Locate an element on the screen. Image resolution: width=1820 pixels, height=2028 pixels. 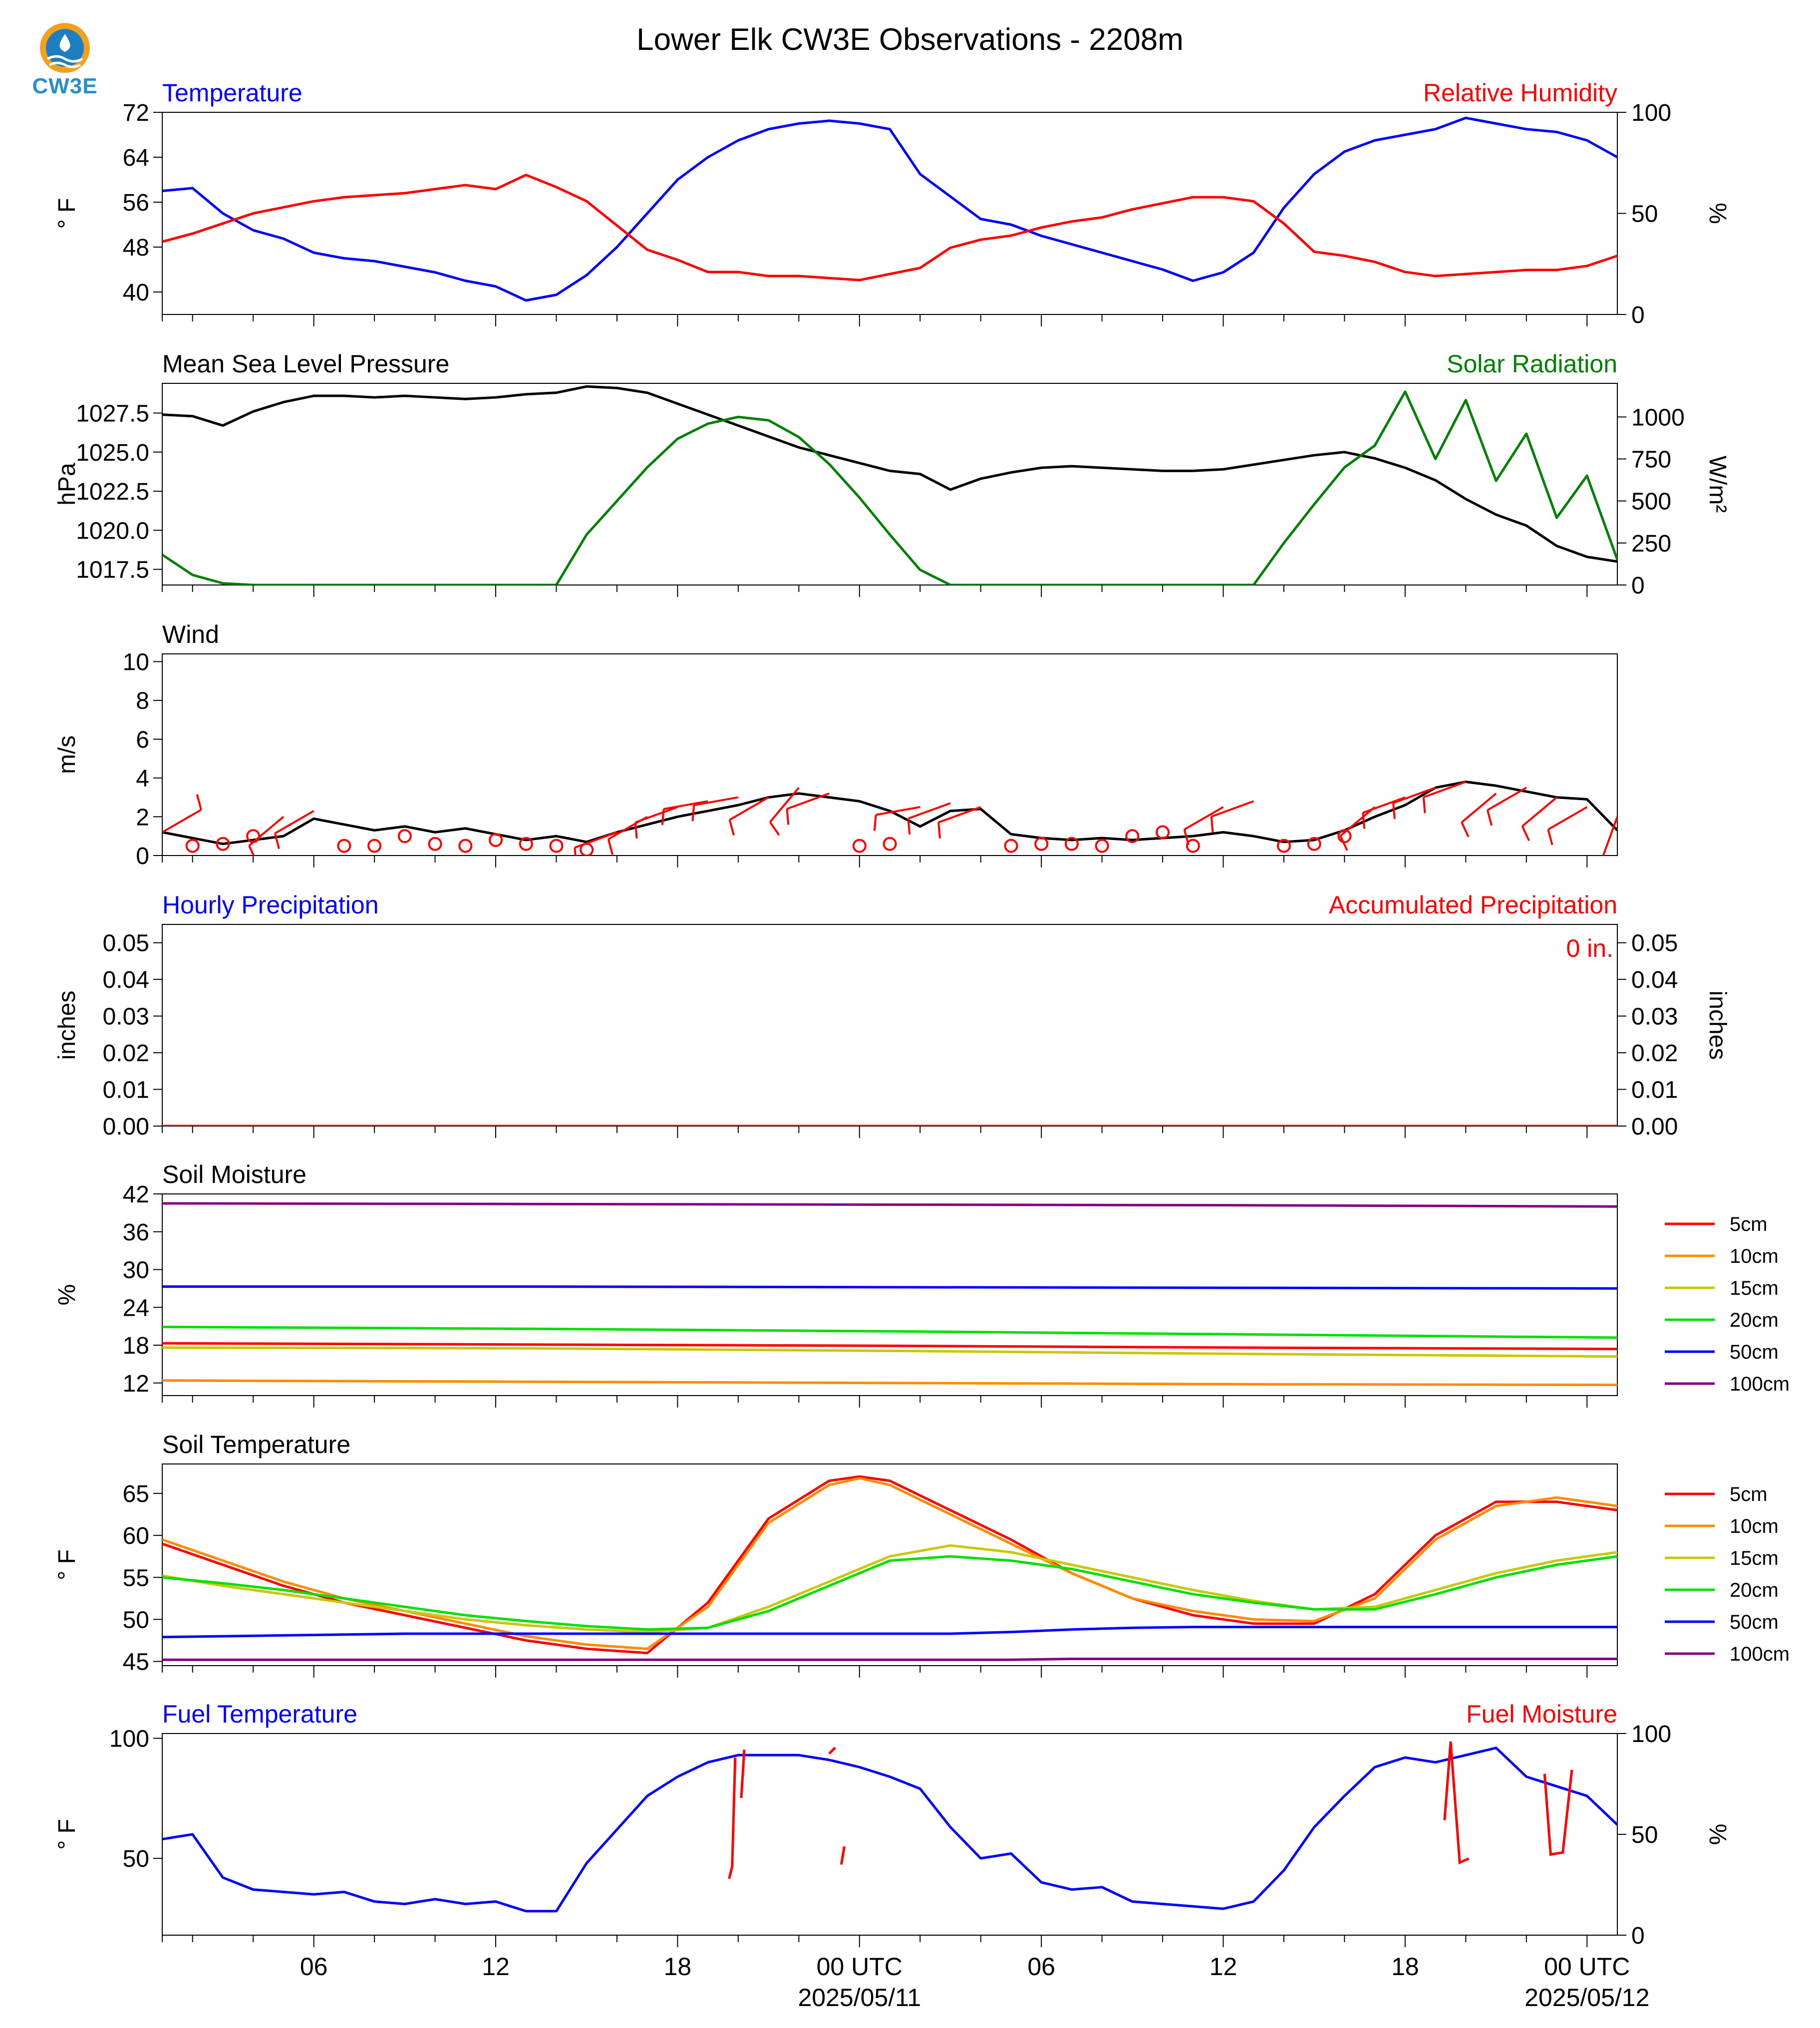
panel-title-right: Fuel Moisture is located at coordinates (1541, 1714).